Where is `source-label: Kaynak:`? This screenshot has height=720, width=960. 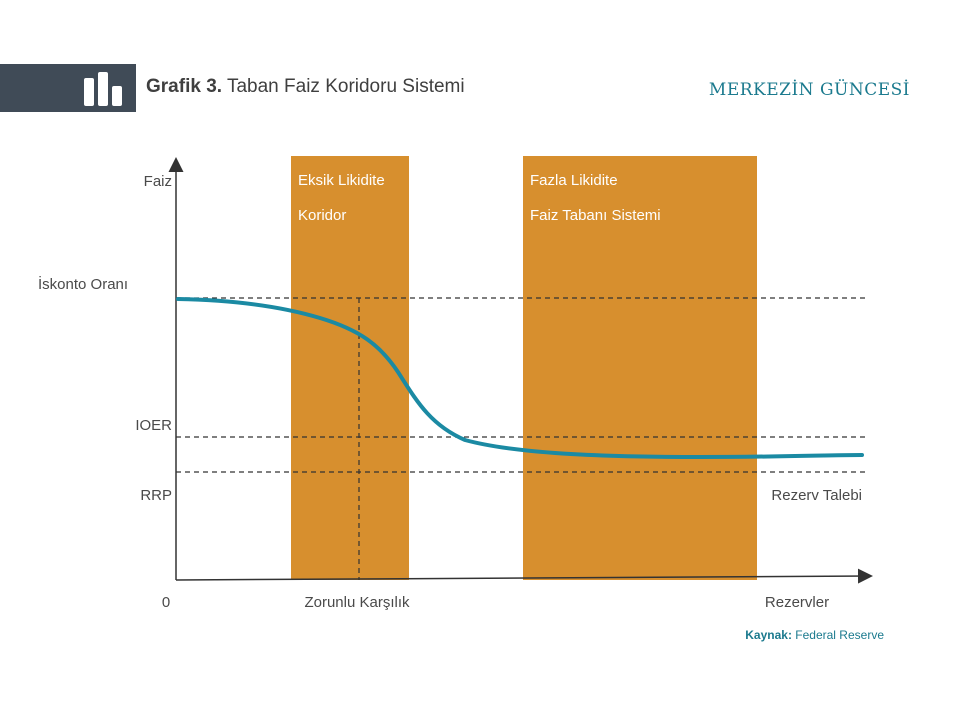 source-label: Kaynak: is located at coordinates (768, 635).